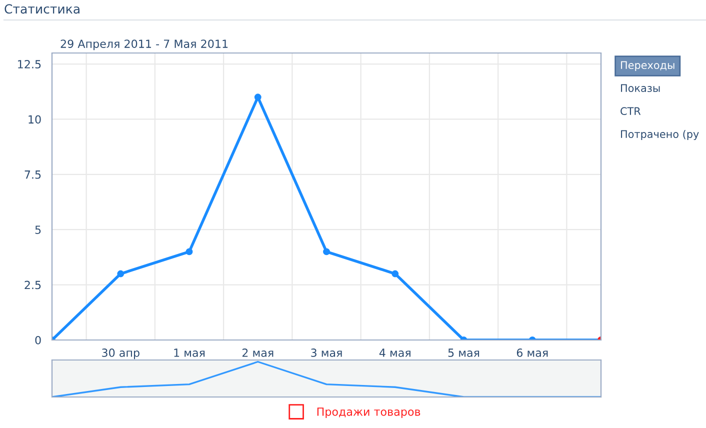  What do you see at coordinates (144, 45) in the screenshot?
I see `chart-subtitle: 29 Апреля 2011 - 7 Мая 2011` at bounding box center [144, 45].